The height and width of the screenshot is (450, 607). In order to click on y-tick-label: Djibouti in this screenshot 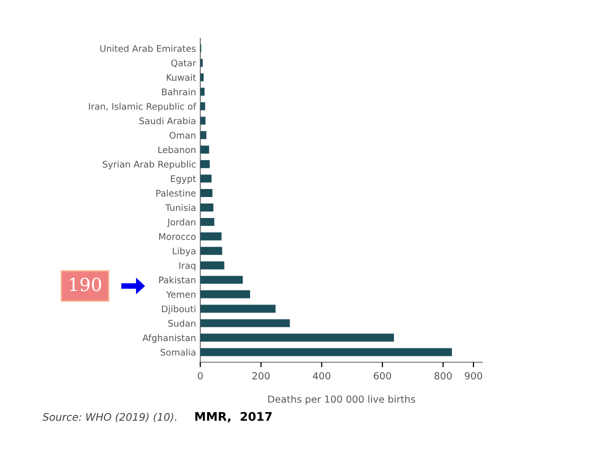, I will do `click(179, 309)`.